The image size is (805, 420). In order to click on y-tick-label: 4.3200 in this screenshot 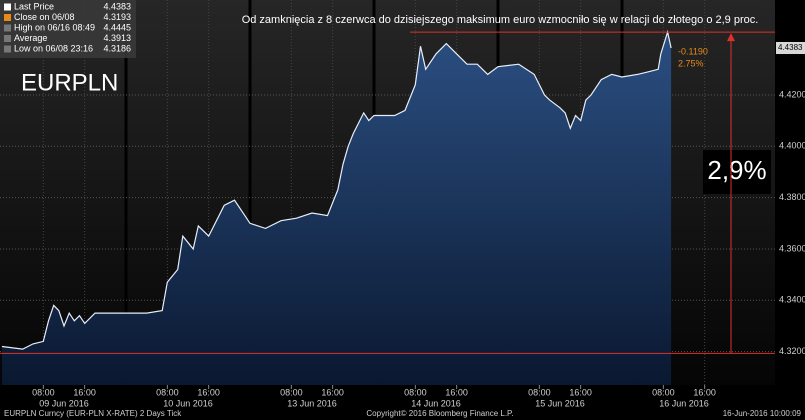, I will do `click(792, 351)`.